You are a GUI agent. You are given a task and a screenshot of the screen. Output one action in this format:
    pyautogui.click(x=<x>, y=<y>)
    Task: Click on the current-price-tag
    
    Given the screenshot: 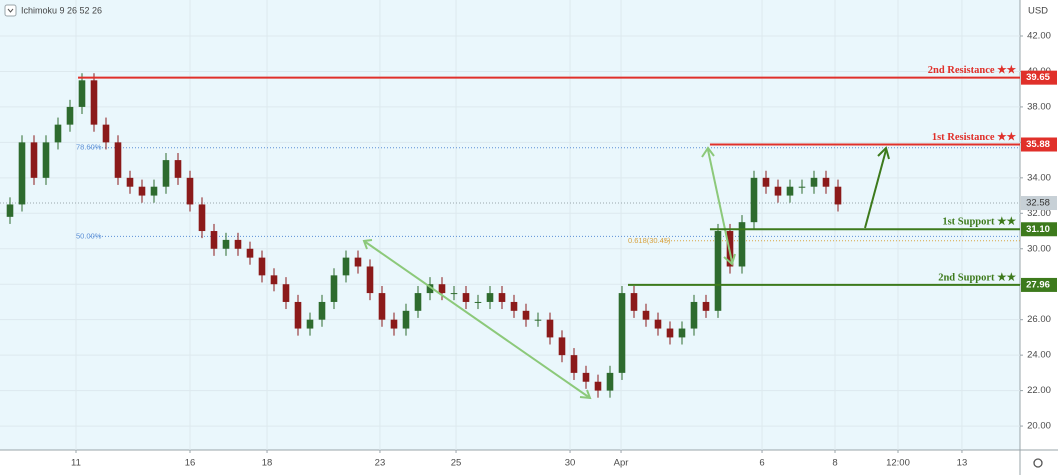 What is the action you would take?
    pyautogui.click(x=1039, y=203)
    